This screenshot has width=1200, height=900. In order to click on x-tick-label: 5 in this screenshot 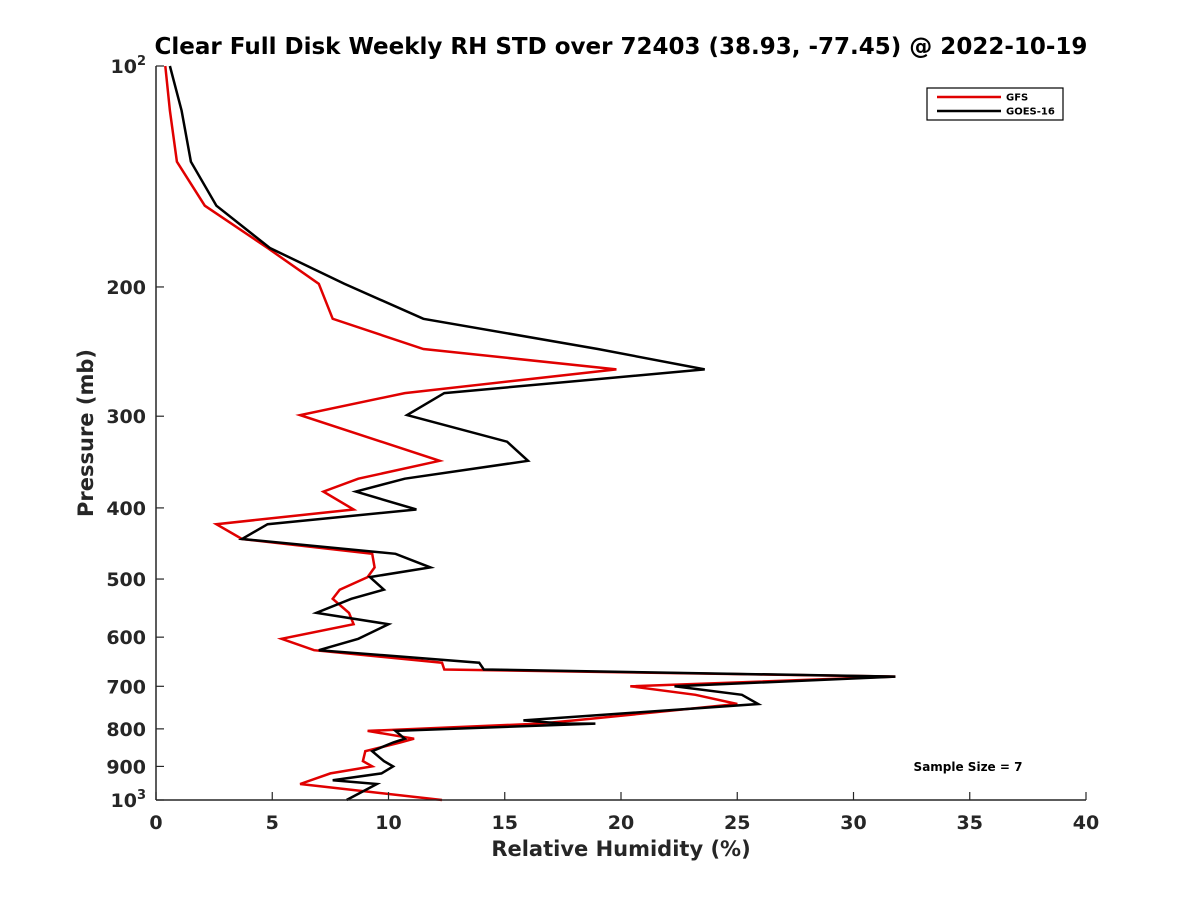, I will do `click(272, 823)`.